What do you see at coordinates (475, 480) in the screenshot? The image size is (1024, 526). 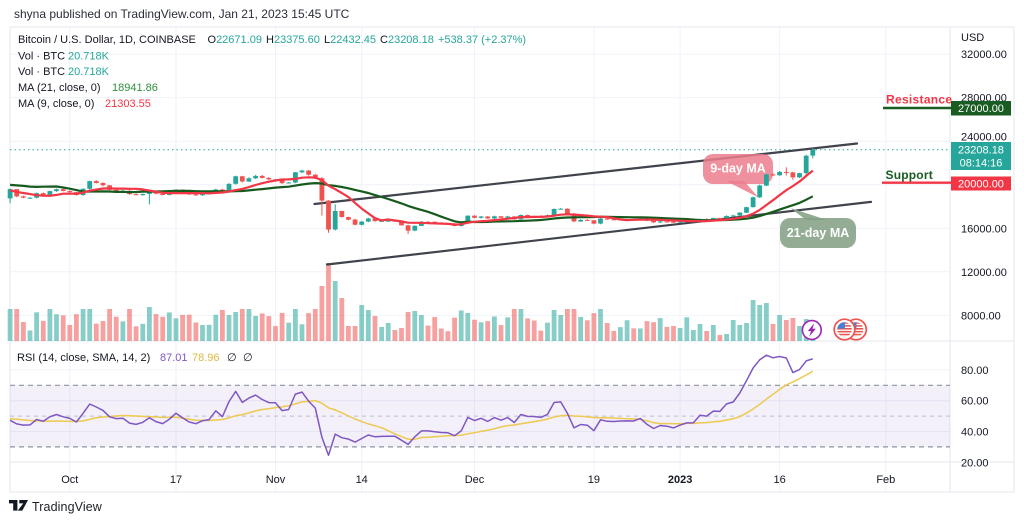 I see `svg-text: Dec` at bounding box center [475, 480].